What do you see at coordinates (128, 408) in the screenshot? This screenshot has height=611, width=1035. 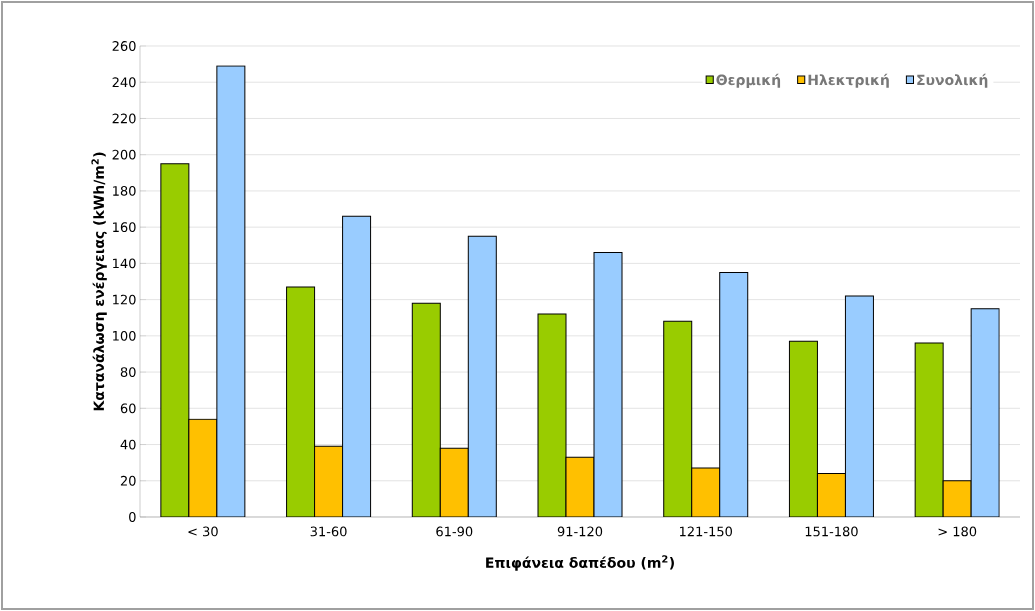 I see `y-tick-label: 60` at bounding box center [128, 408].